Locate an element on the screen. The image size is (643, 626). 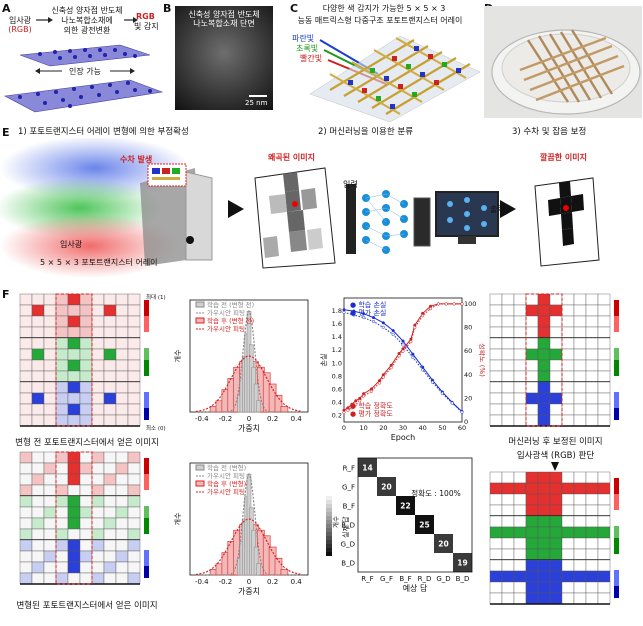
legend-label: 가우시안 피팅 is located at coordinates (226, 475).